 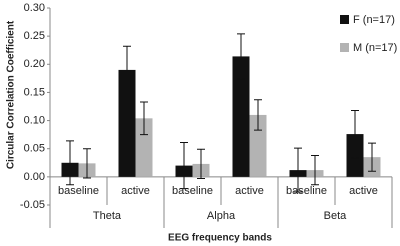 I want to click on y-axis-title: Circular Correlation Coefficient, so click(x=11, y=94).